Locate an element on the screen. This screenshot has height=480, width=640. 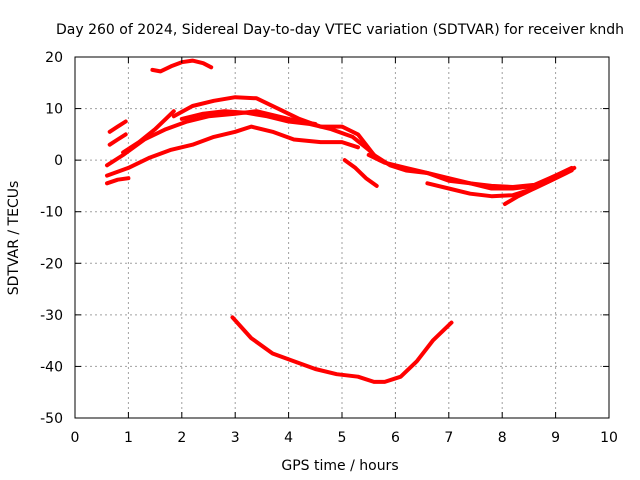
x-tick-label: 2 is located at coordinates (181, 438).